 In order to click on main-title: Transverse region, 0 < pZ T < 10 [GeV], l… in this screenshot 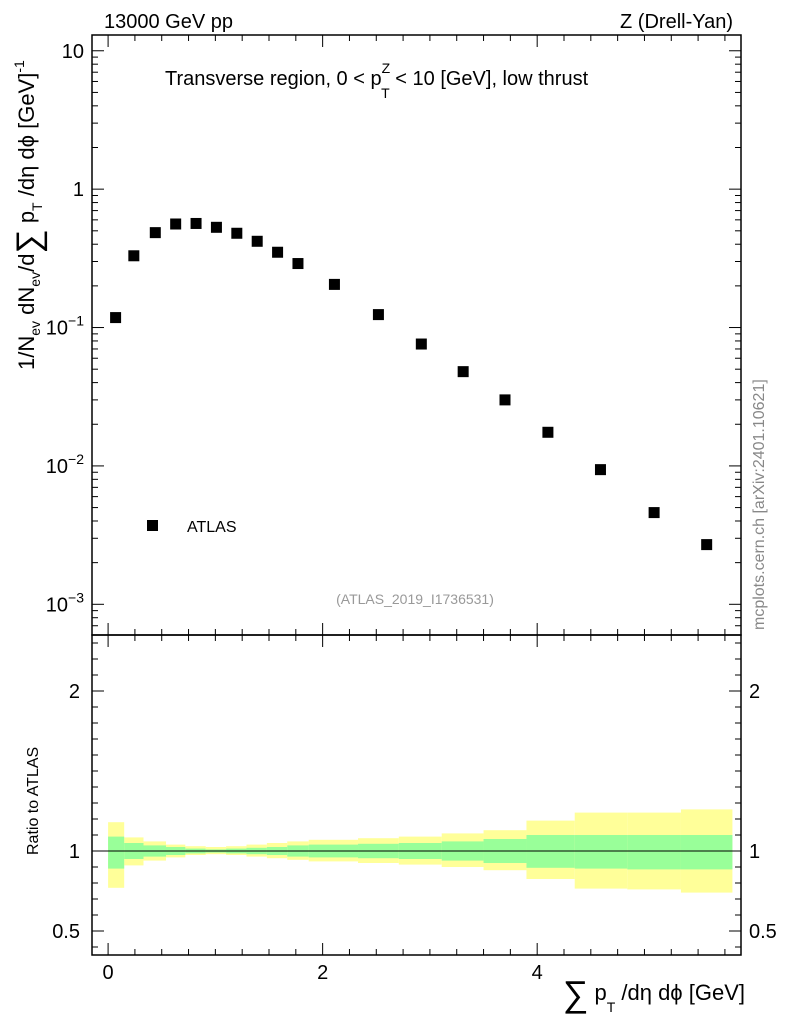, I will do `click(377, 80)`.